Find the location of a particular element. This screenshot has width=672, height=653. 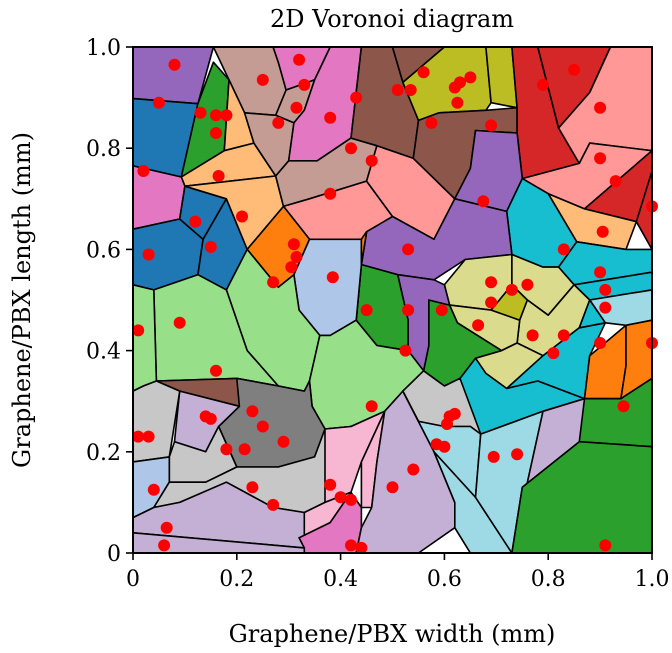

x-axis-label: Graphene/PBX width (mm) is located at coordinates (392, 634).